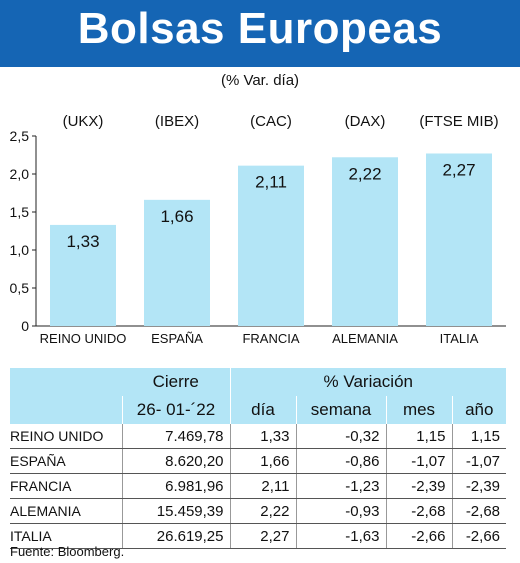 The width and height of the screenshot is (520, 563). Describe the element at coordinates (418, 461) in the screenshot. I see `row-month: -1,07` at that location.